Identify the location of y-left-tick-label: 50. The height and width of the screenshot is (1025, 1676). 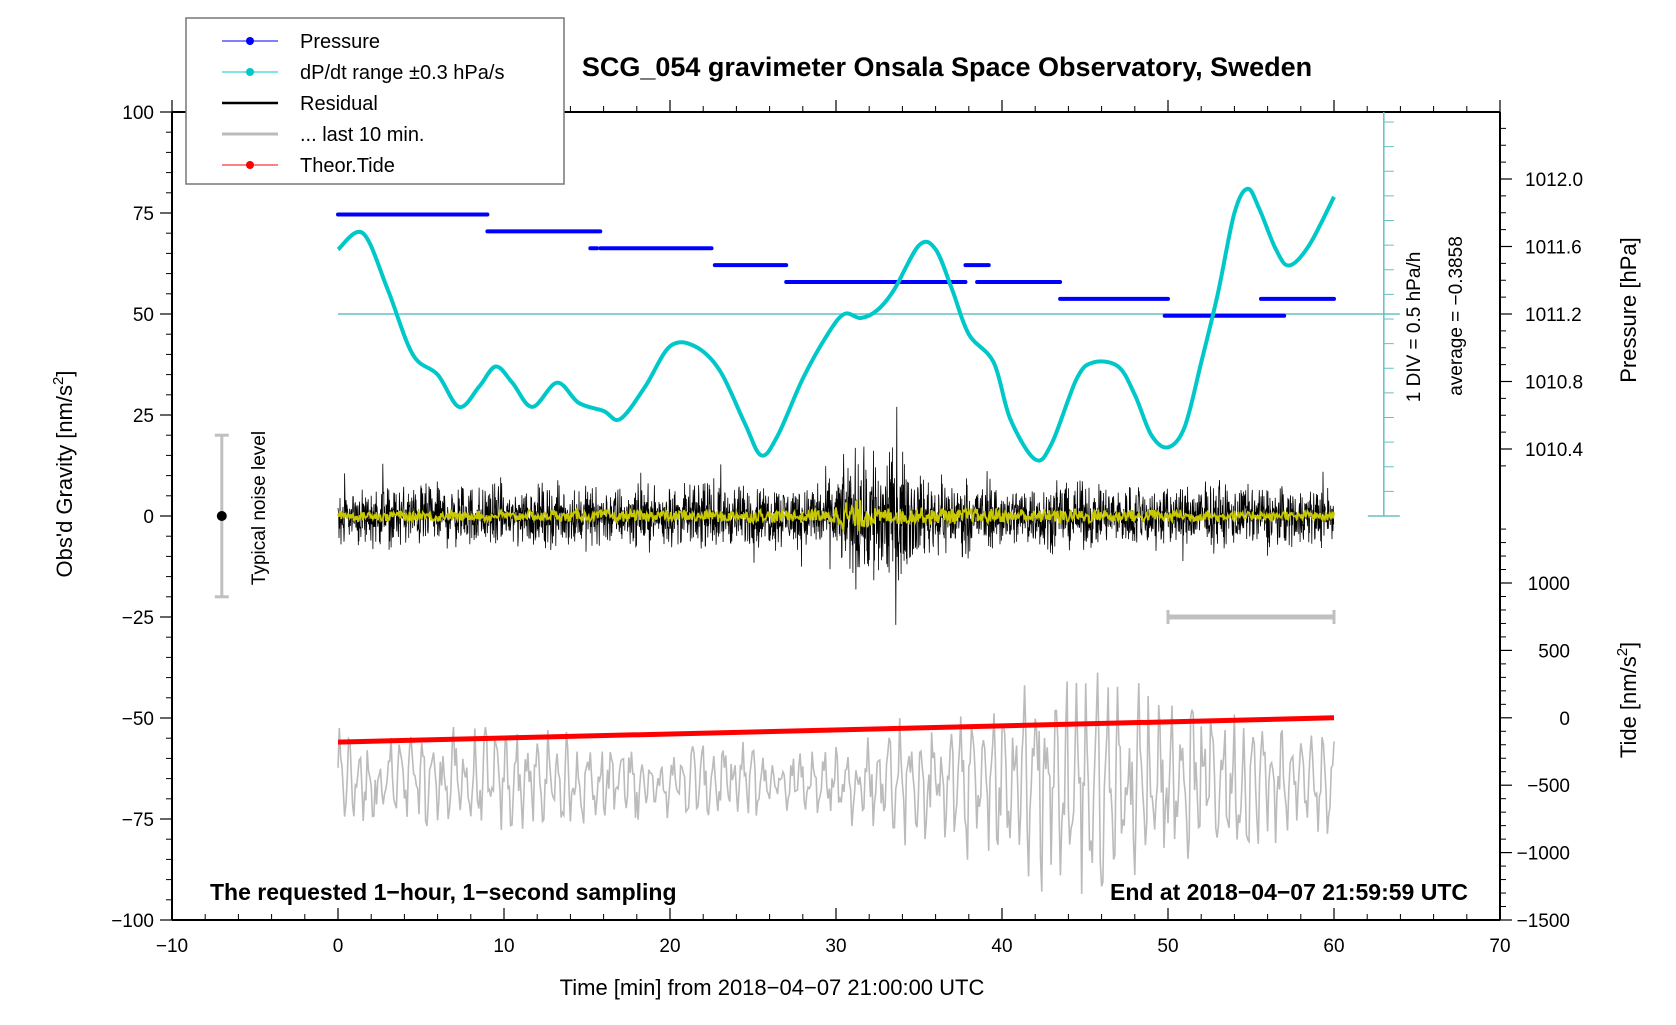
(143, 315).